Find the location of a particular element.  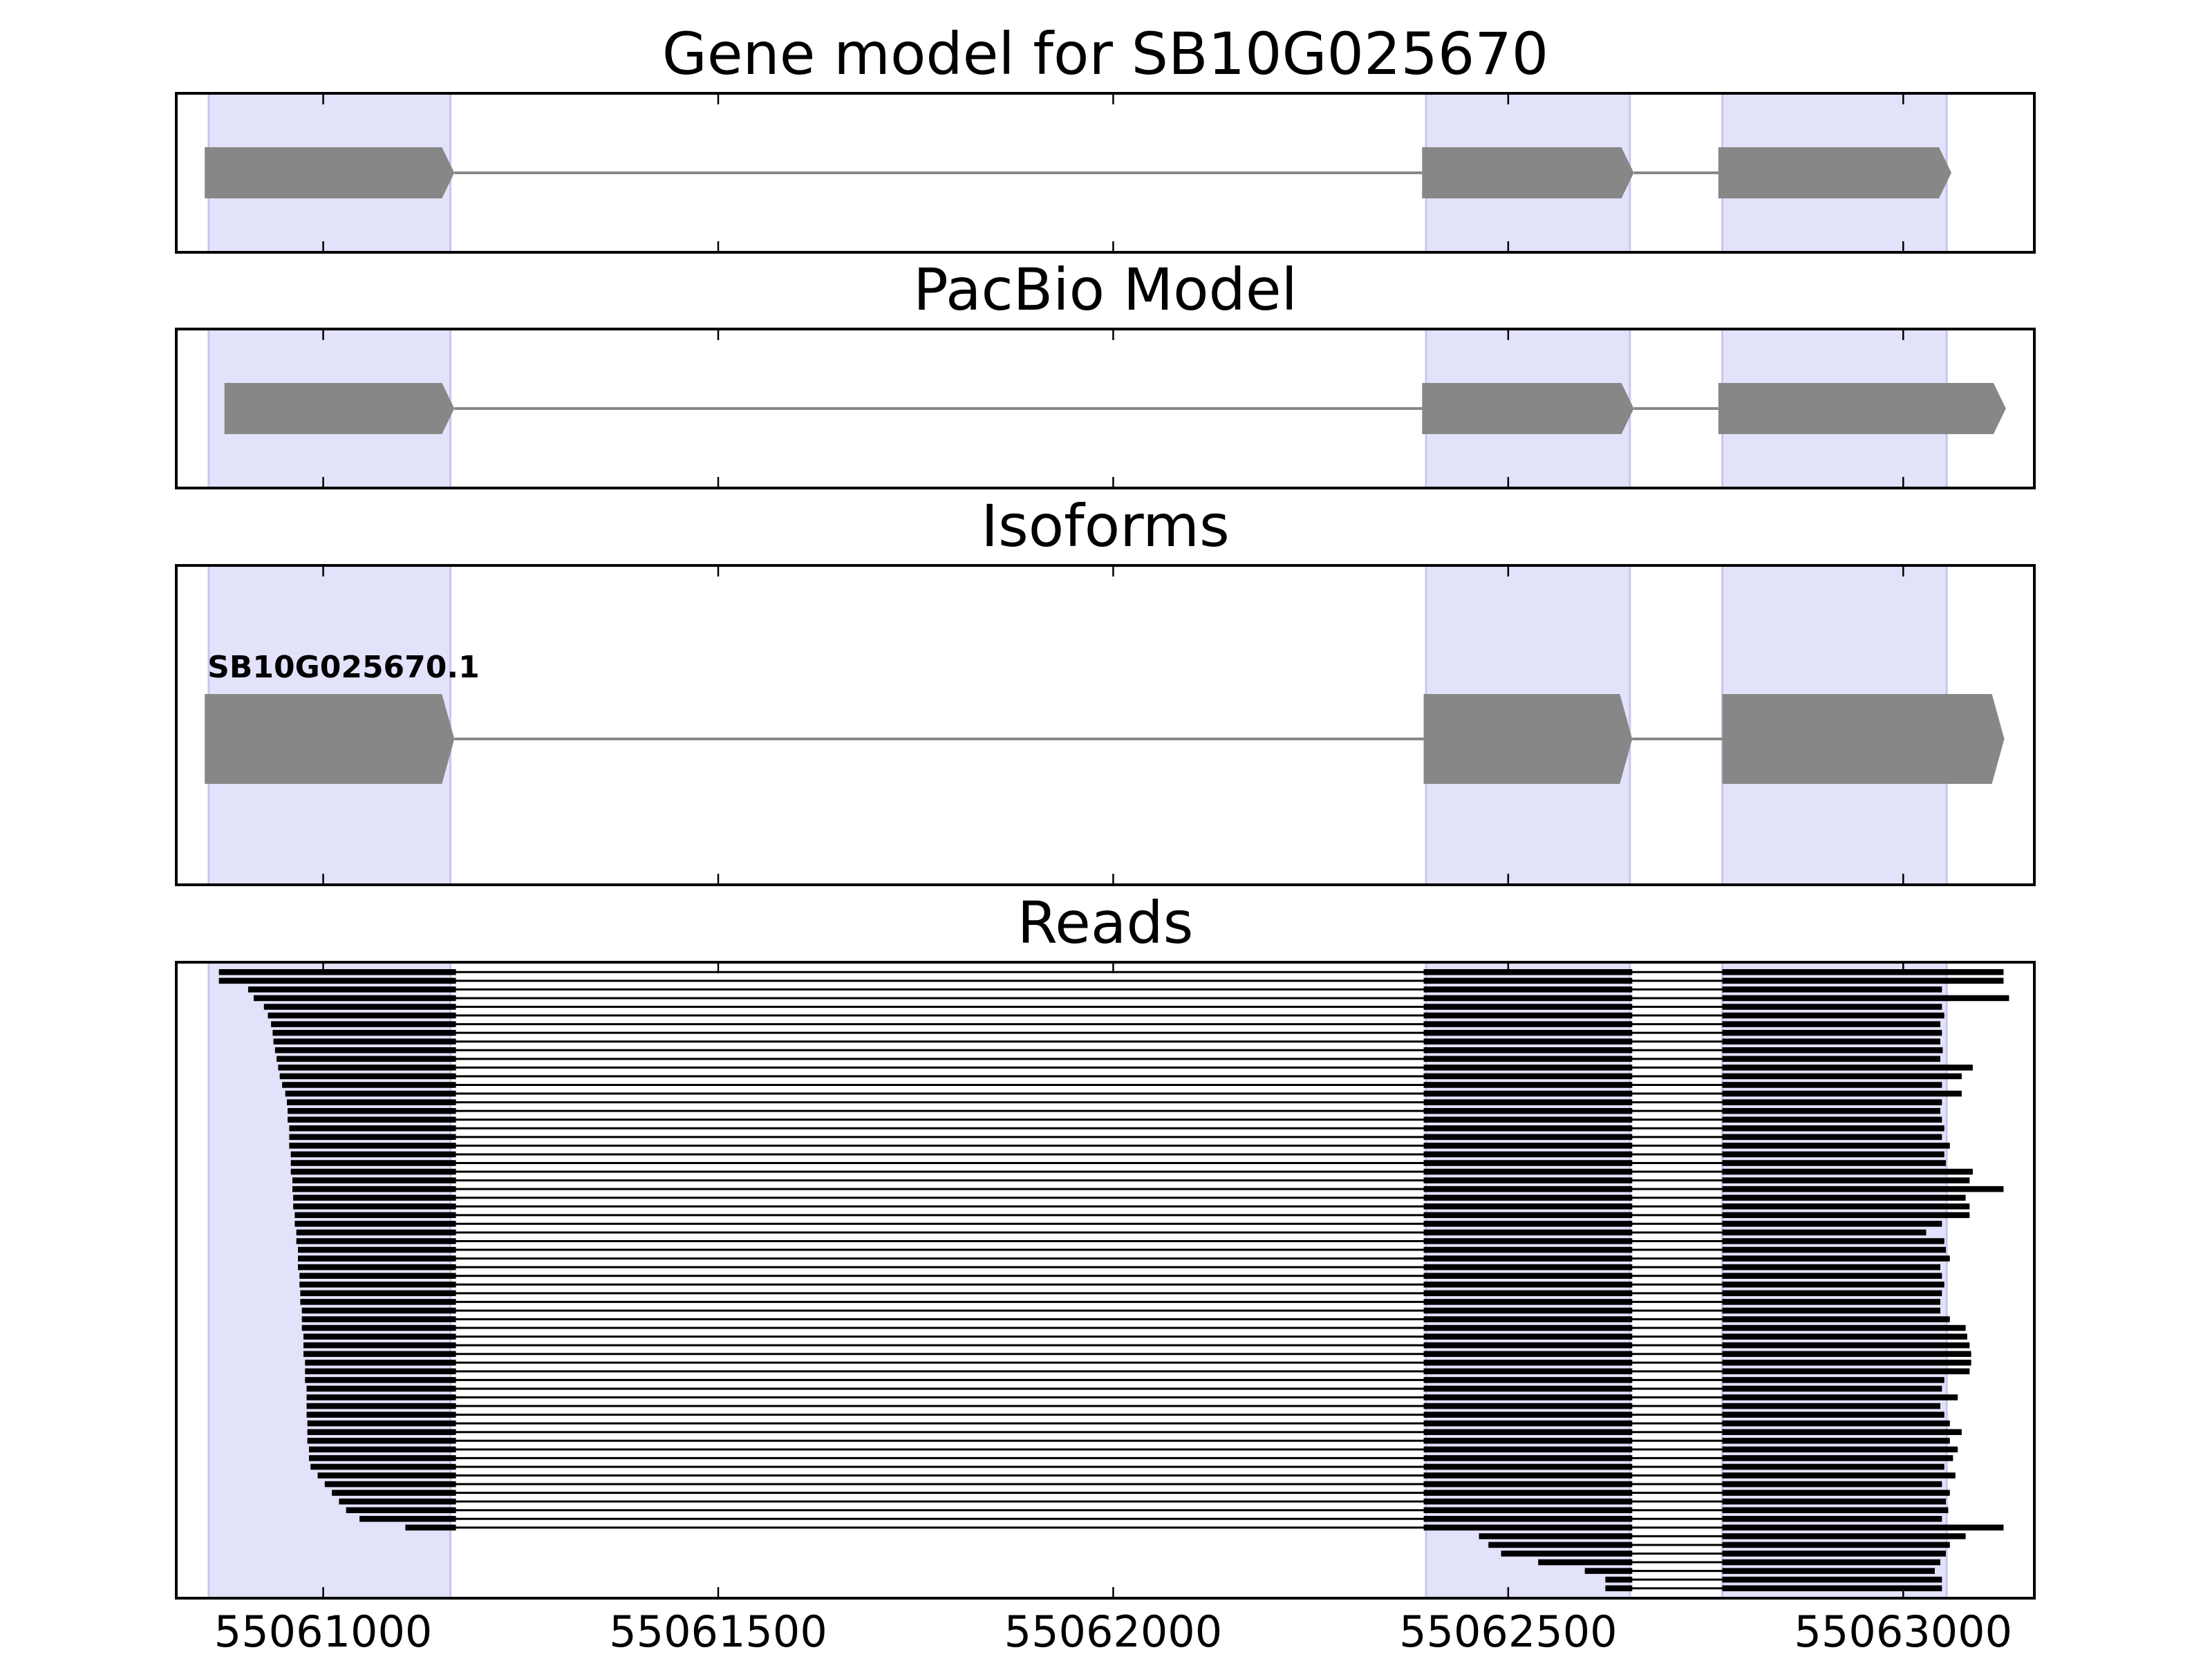

panel-title: Gene model for SB10G025670 is located at coordinates (1105, 54).